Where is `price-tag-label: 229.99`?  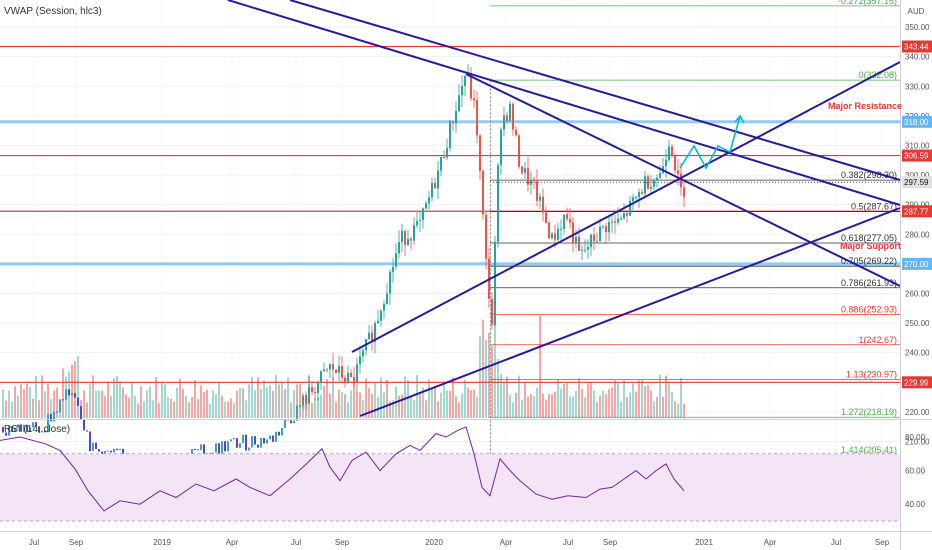 price-tag-label: 229.99 is located at coordinates (916, 382).